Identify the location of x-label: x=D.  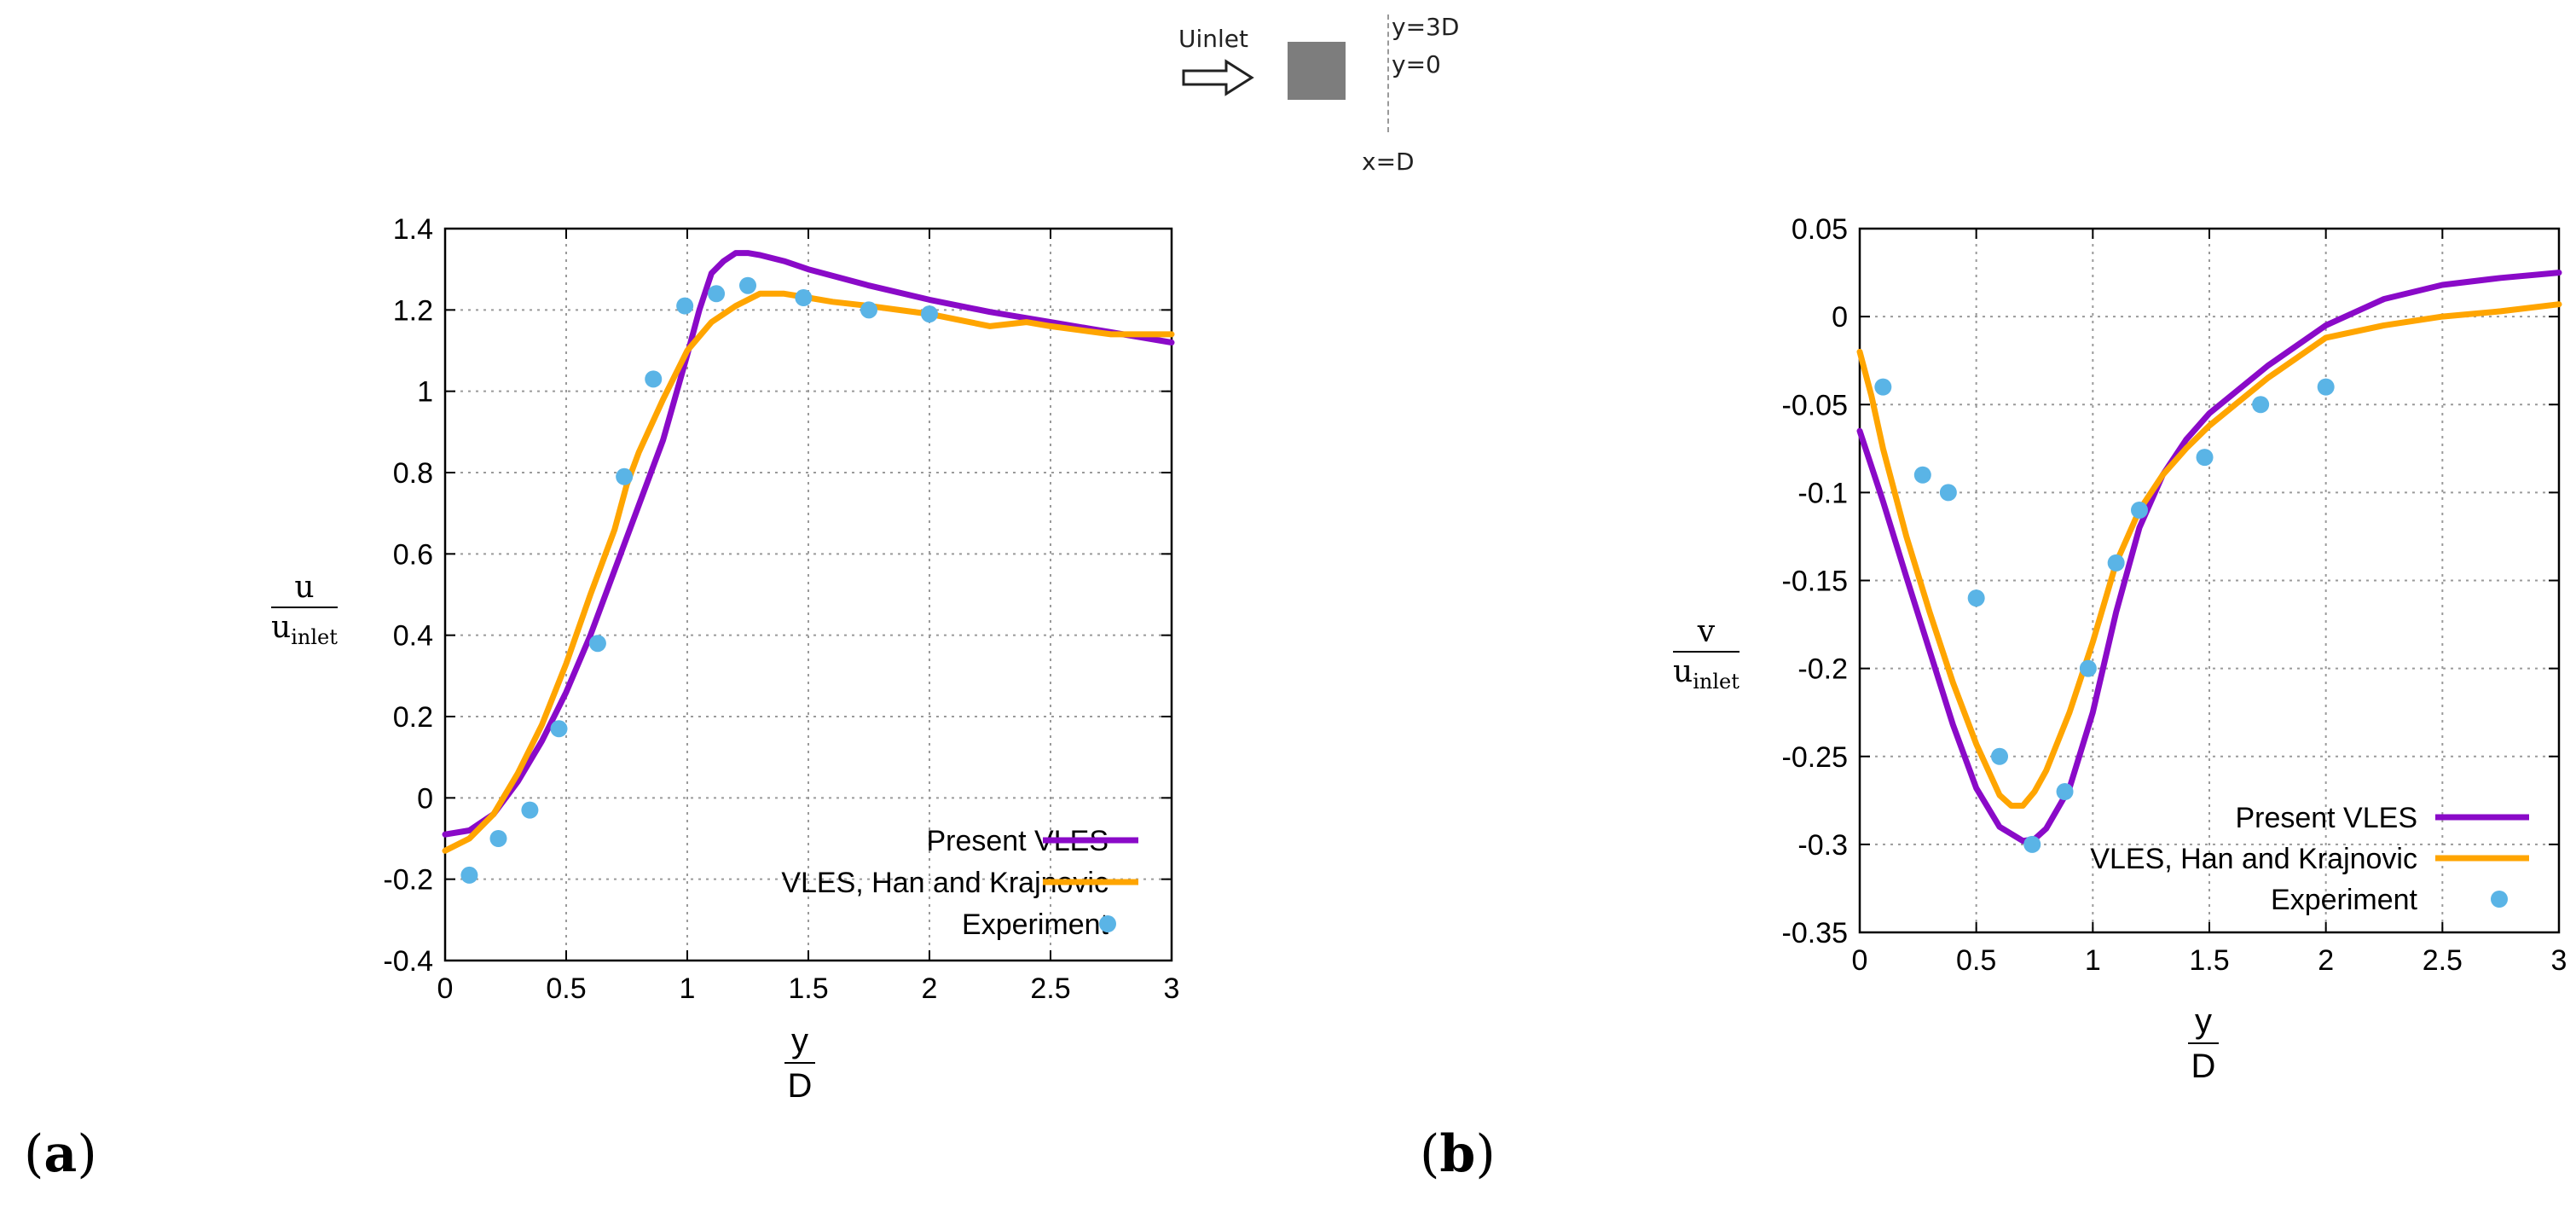
(1388, 162).